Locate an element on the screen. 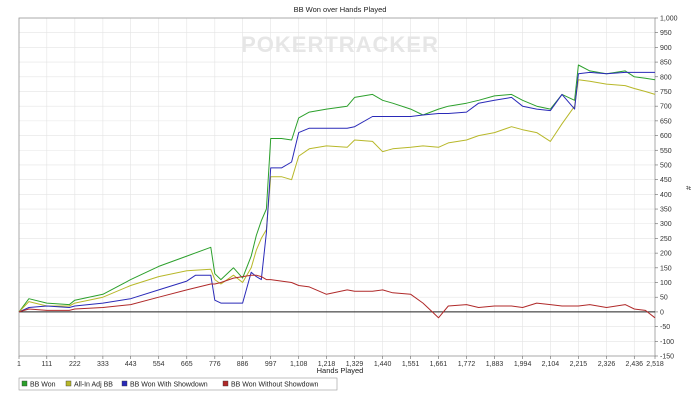  x-tick-label: 886 is located at coordinates (243, 364).